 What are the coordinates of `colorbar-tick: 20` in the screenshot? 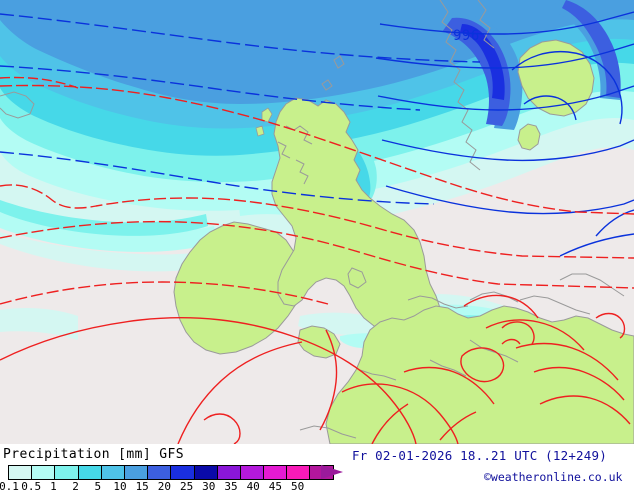 It's located at (164, 486).